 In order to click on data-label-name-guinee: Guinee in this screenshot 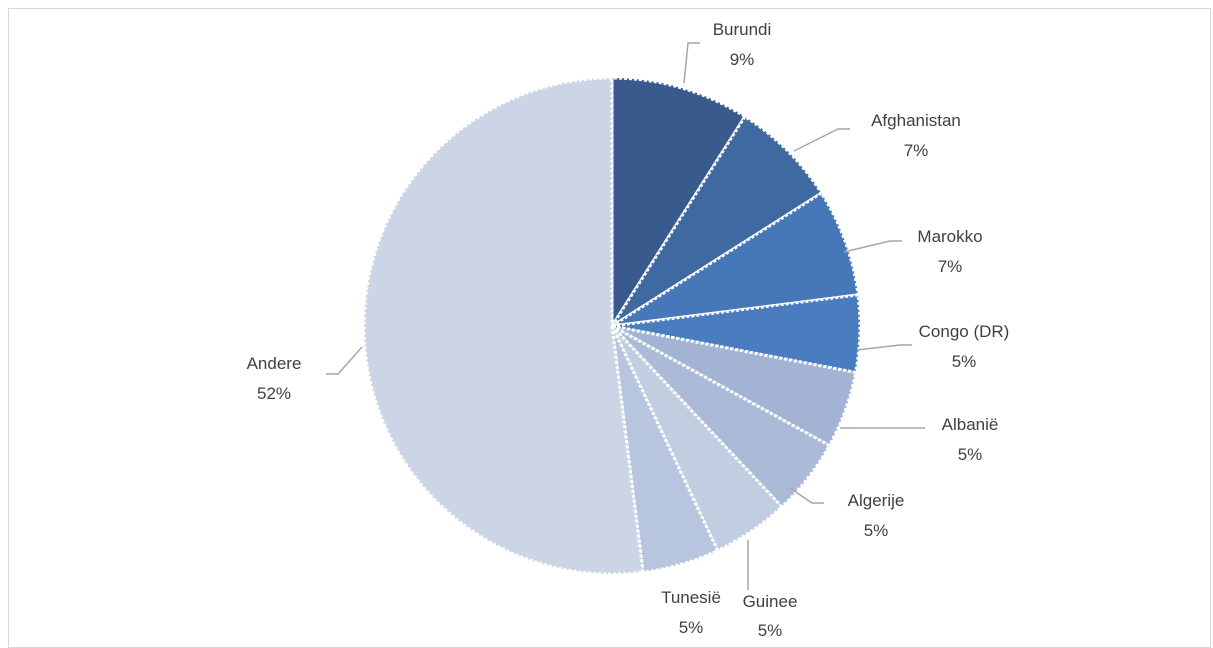, I will do `click(770, 601)`.